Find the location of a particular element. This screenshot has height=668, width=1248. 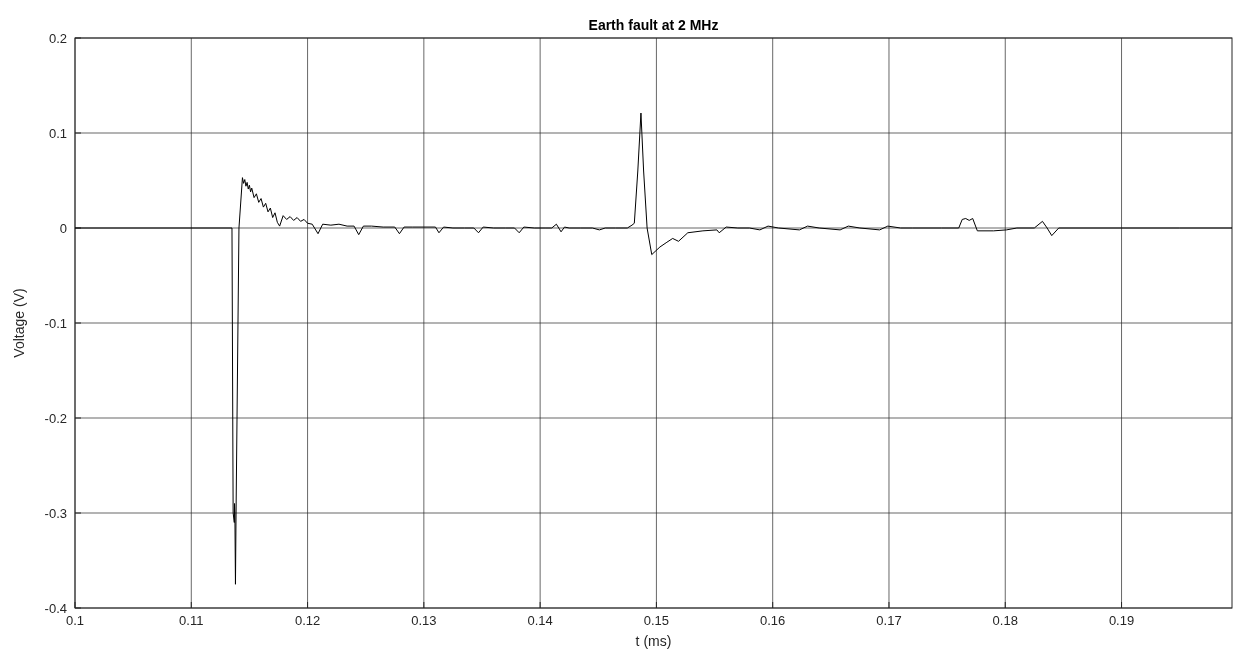

x-tick-label: 0.14 is located at coordinates (540, 620).